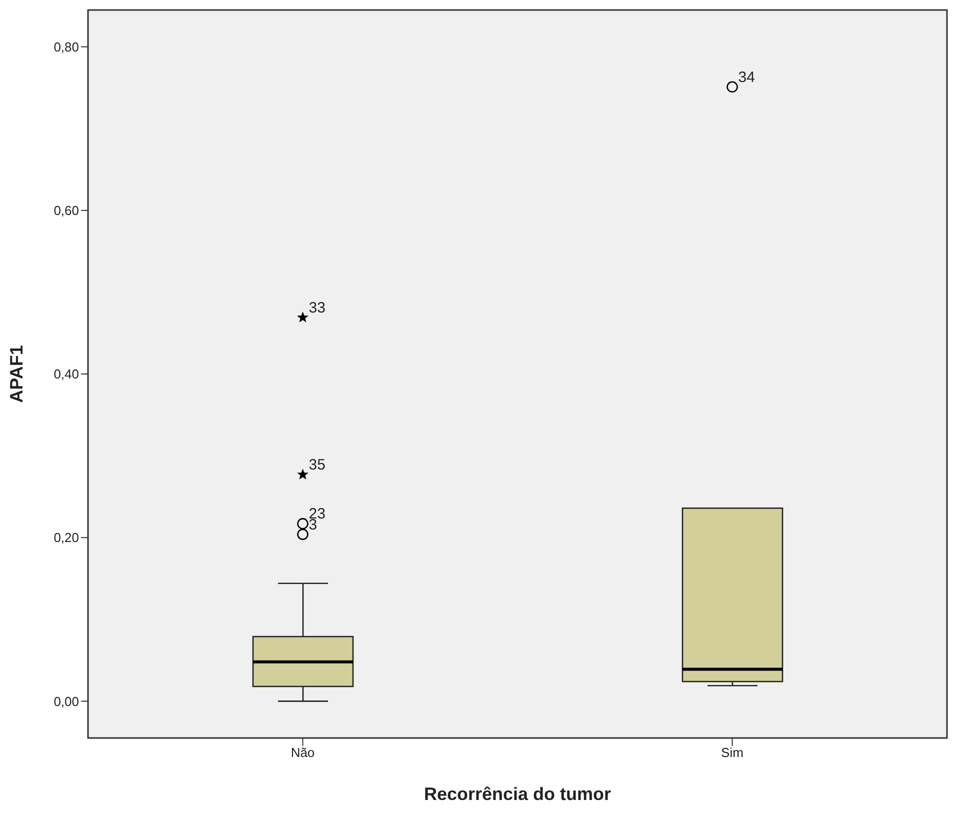 The width and height of the screenshot is (957, 819). I want to click on annotation: 33, so click(317, 308).